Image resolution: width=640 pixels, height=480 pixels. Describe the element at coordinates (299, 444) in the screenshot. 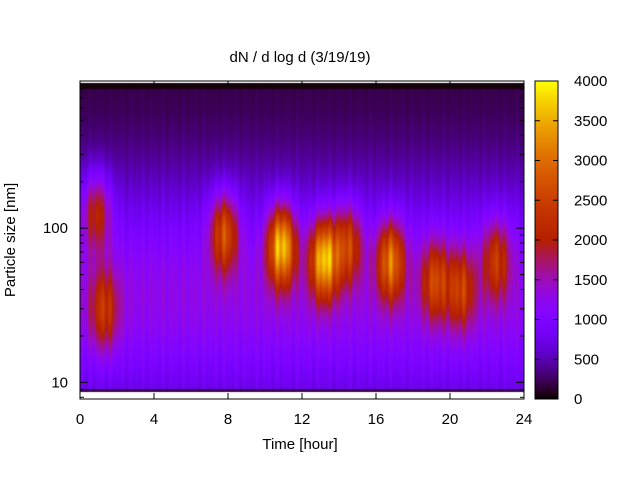

I see `x-axis-label: Time [hour]` at that location.